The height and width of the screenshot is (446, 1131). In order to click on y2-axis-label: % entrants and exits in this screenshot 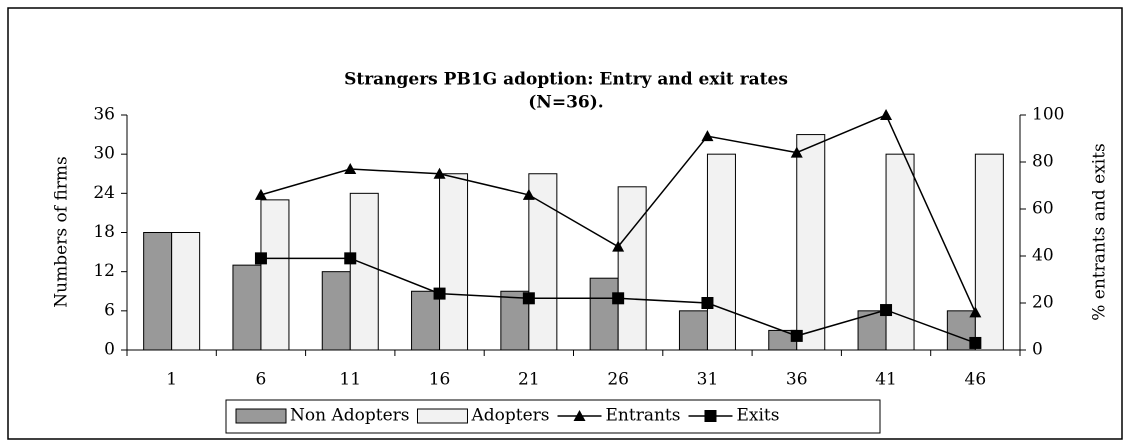, I will do `click(1100, 232)`.